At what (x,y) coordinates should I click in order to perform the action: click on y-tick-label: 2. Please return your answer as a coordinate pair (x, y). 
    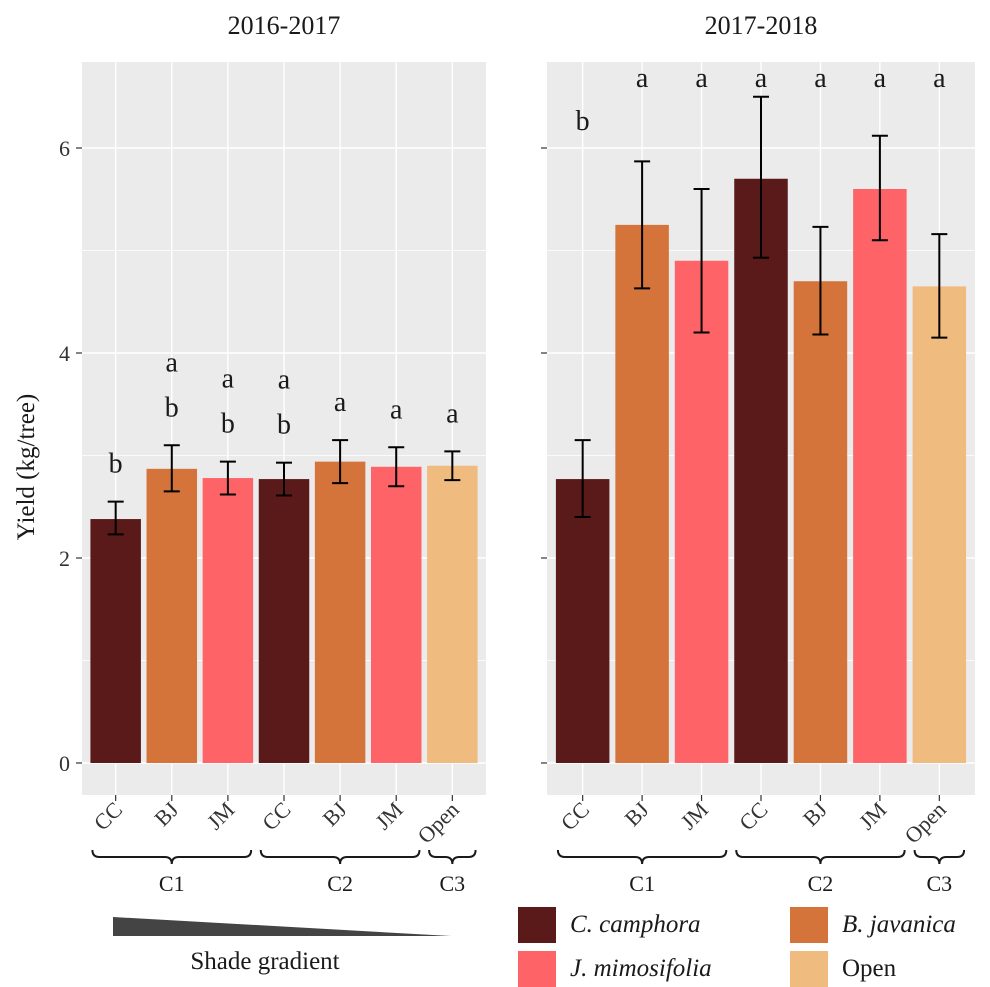
    Looking at the image, I should click on (64, 558).